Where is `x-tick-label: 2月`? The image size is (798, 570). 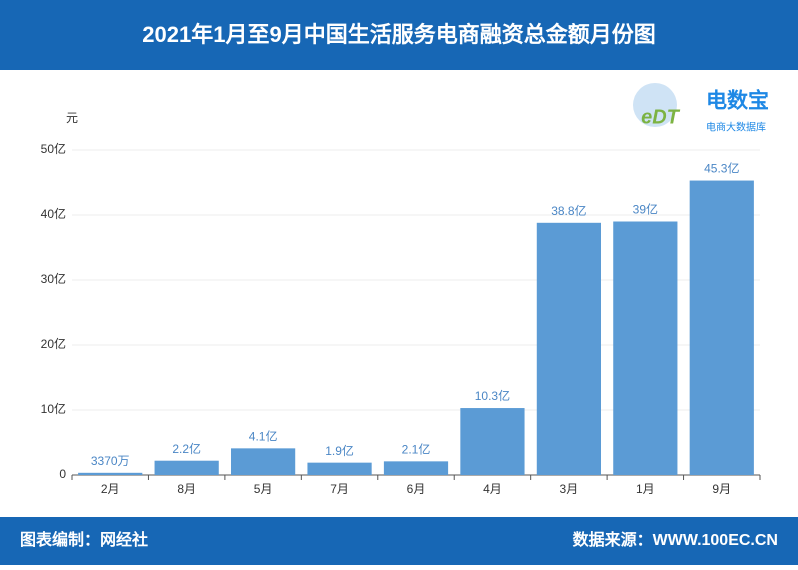 x-tick-label: 2月 is located at coordinates (110, 489).